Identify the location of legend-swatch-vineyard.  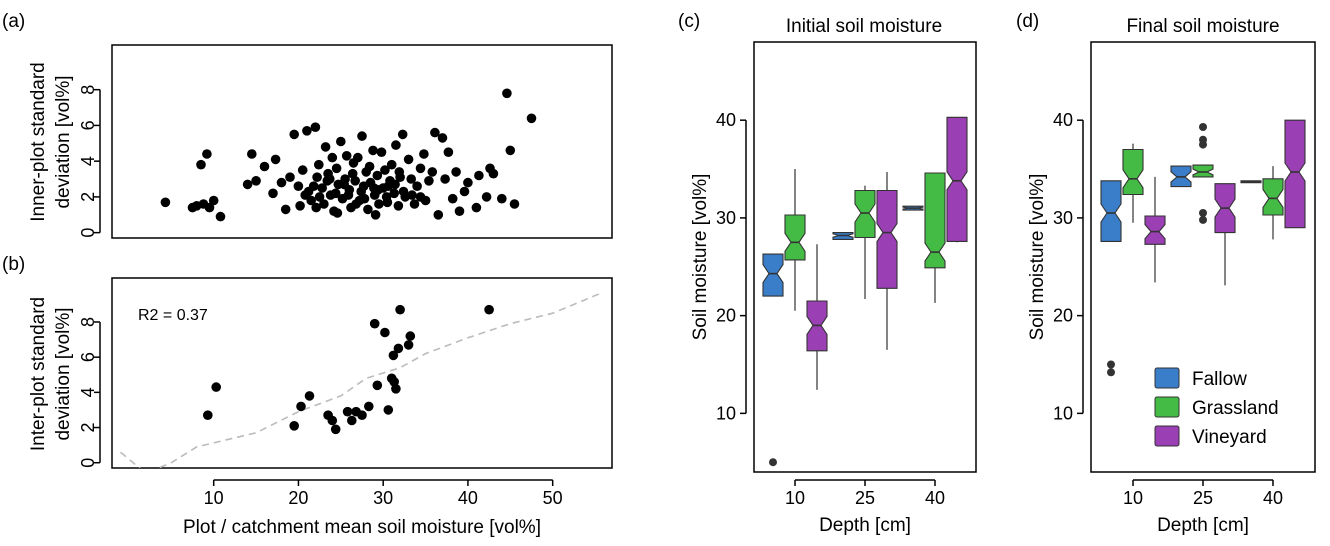
(1167, 436).